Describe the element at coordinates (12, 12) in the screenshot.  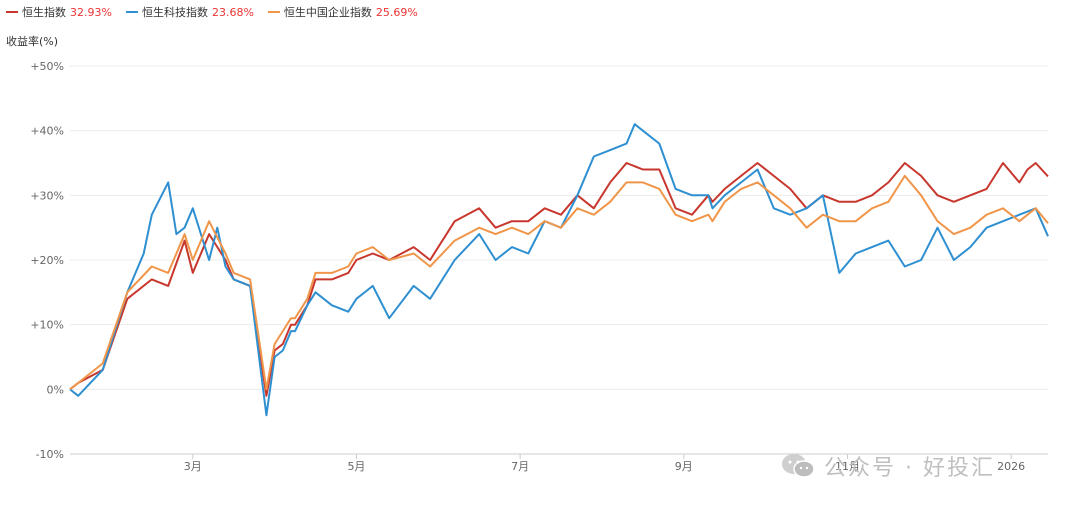
I see `legend-swatch-hsi` at that location.